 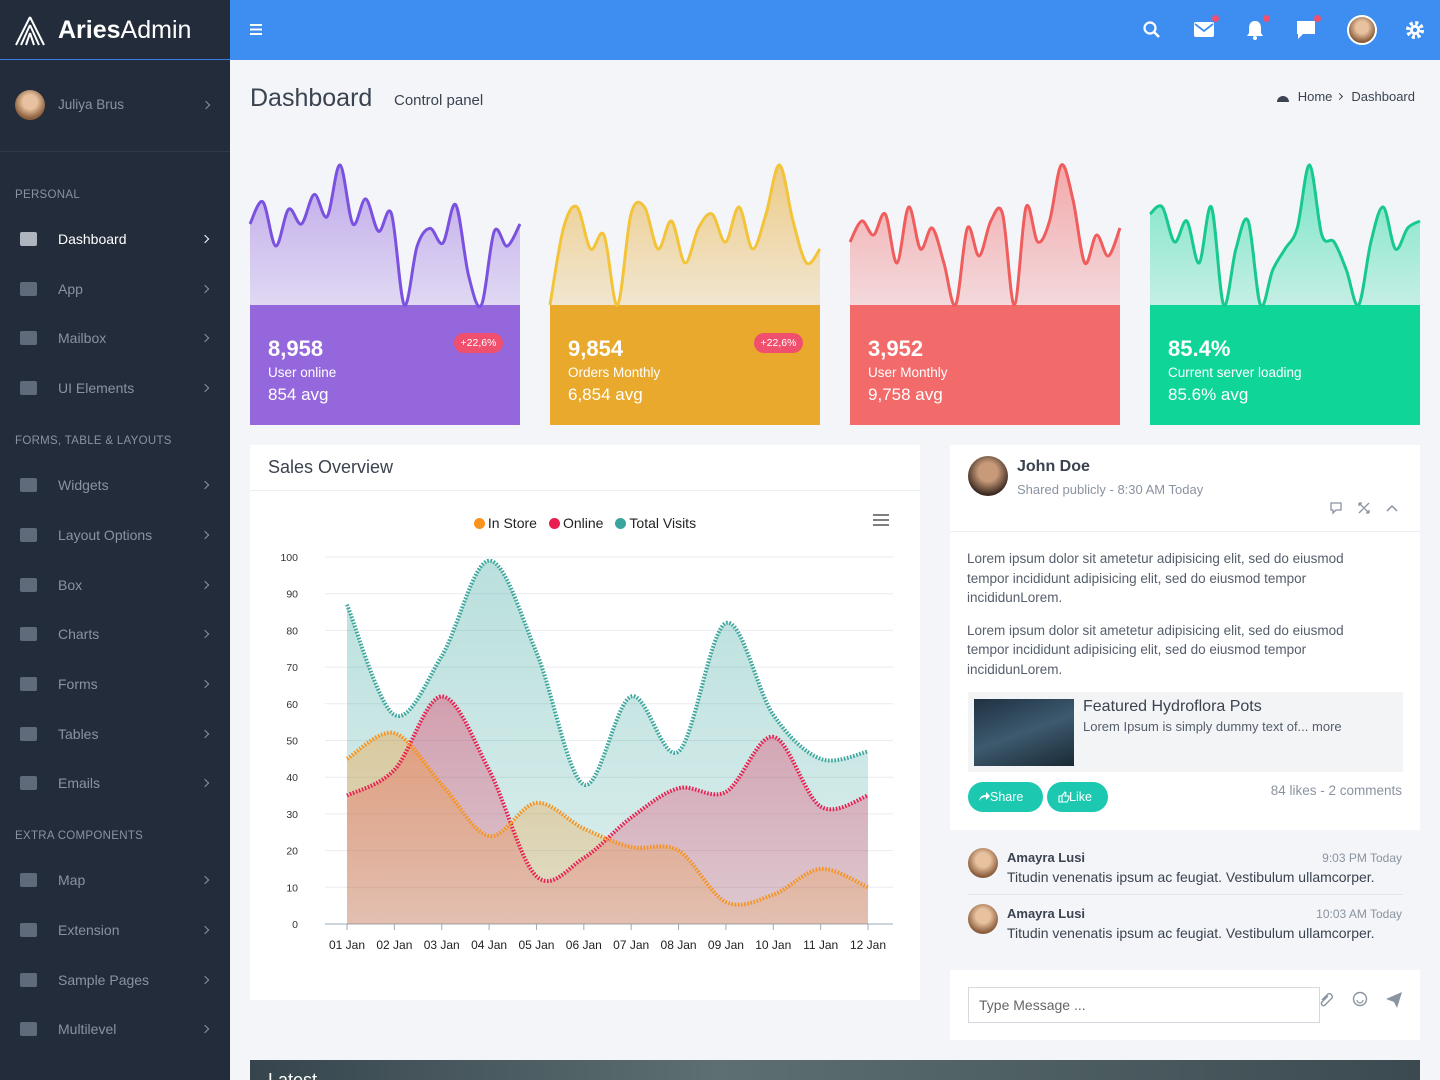 What do you see at coordinates (1345, 96) in the screenshot?
I see `breadcrumb: Home Dashboard` at bounding box center [1345, 96].